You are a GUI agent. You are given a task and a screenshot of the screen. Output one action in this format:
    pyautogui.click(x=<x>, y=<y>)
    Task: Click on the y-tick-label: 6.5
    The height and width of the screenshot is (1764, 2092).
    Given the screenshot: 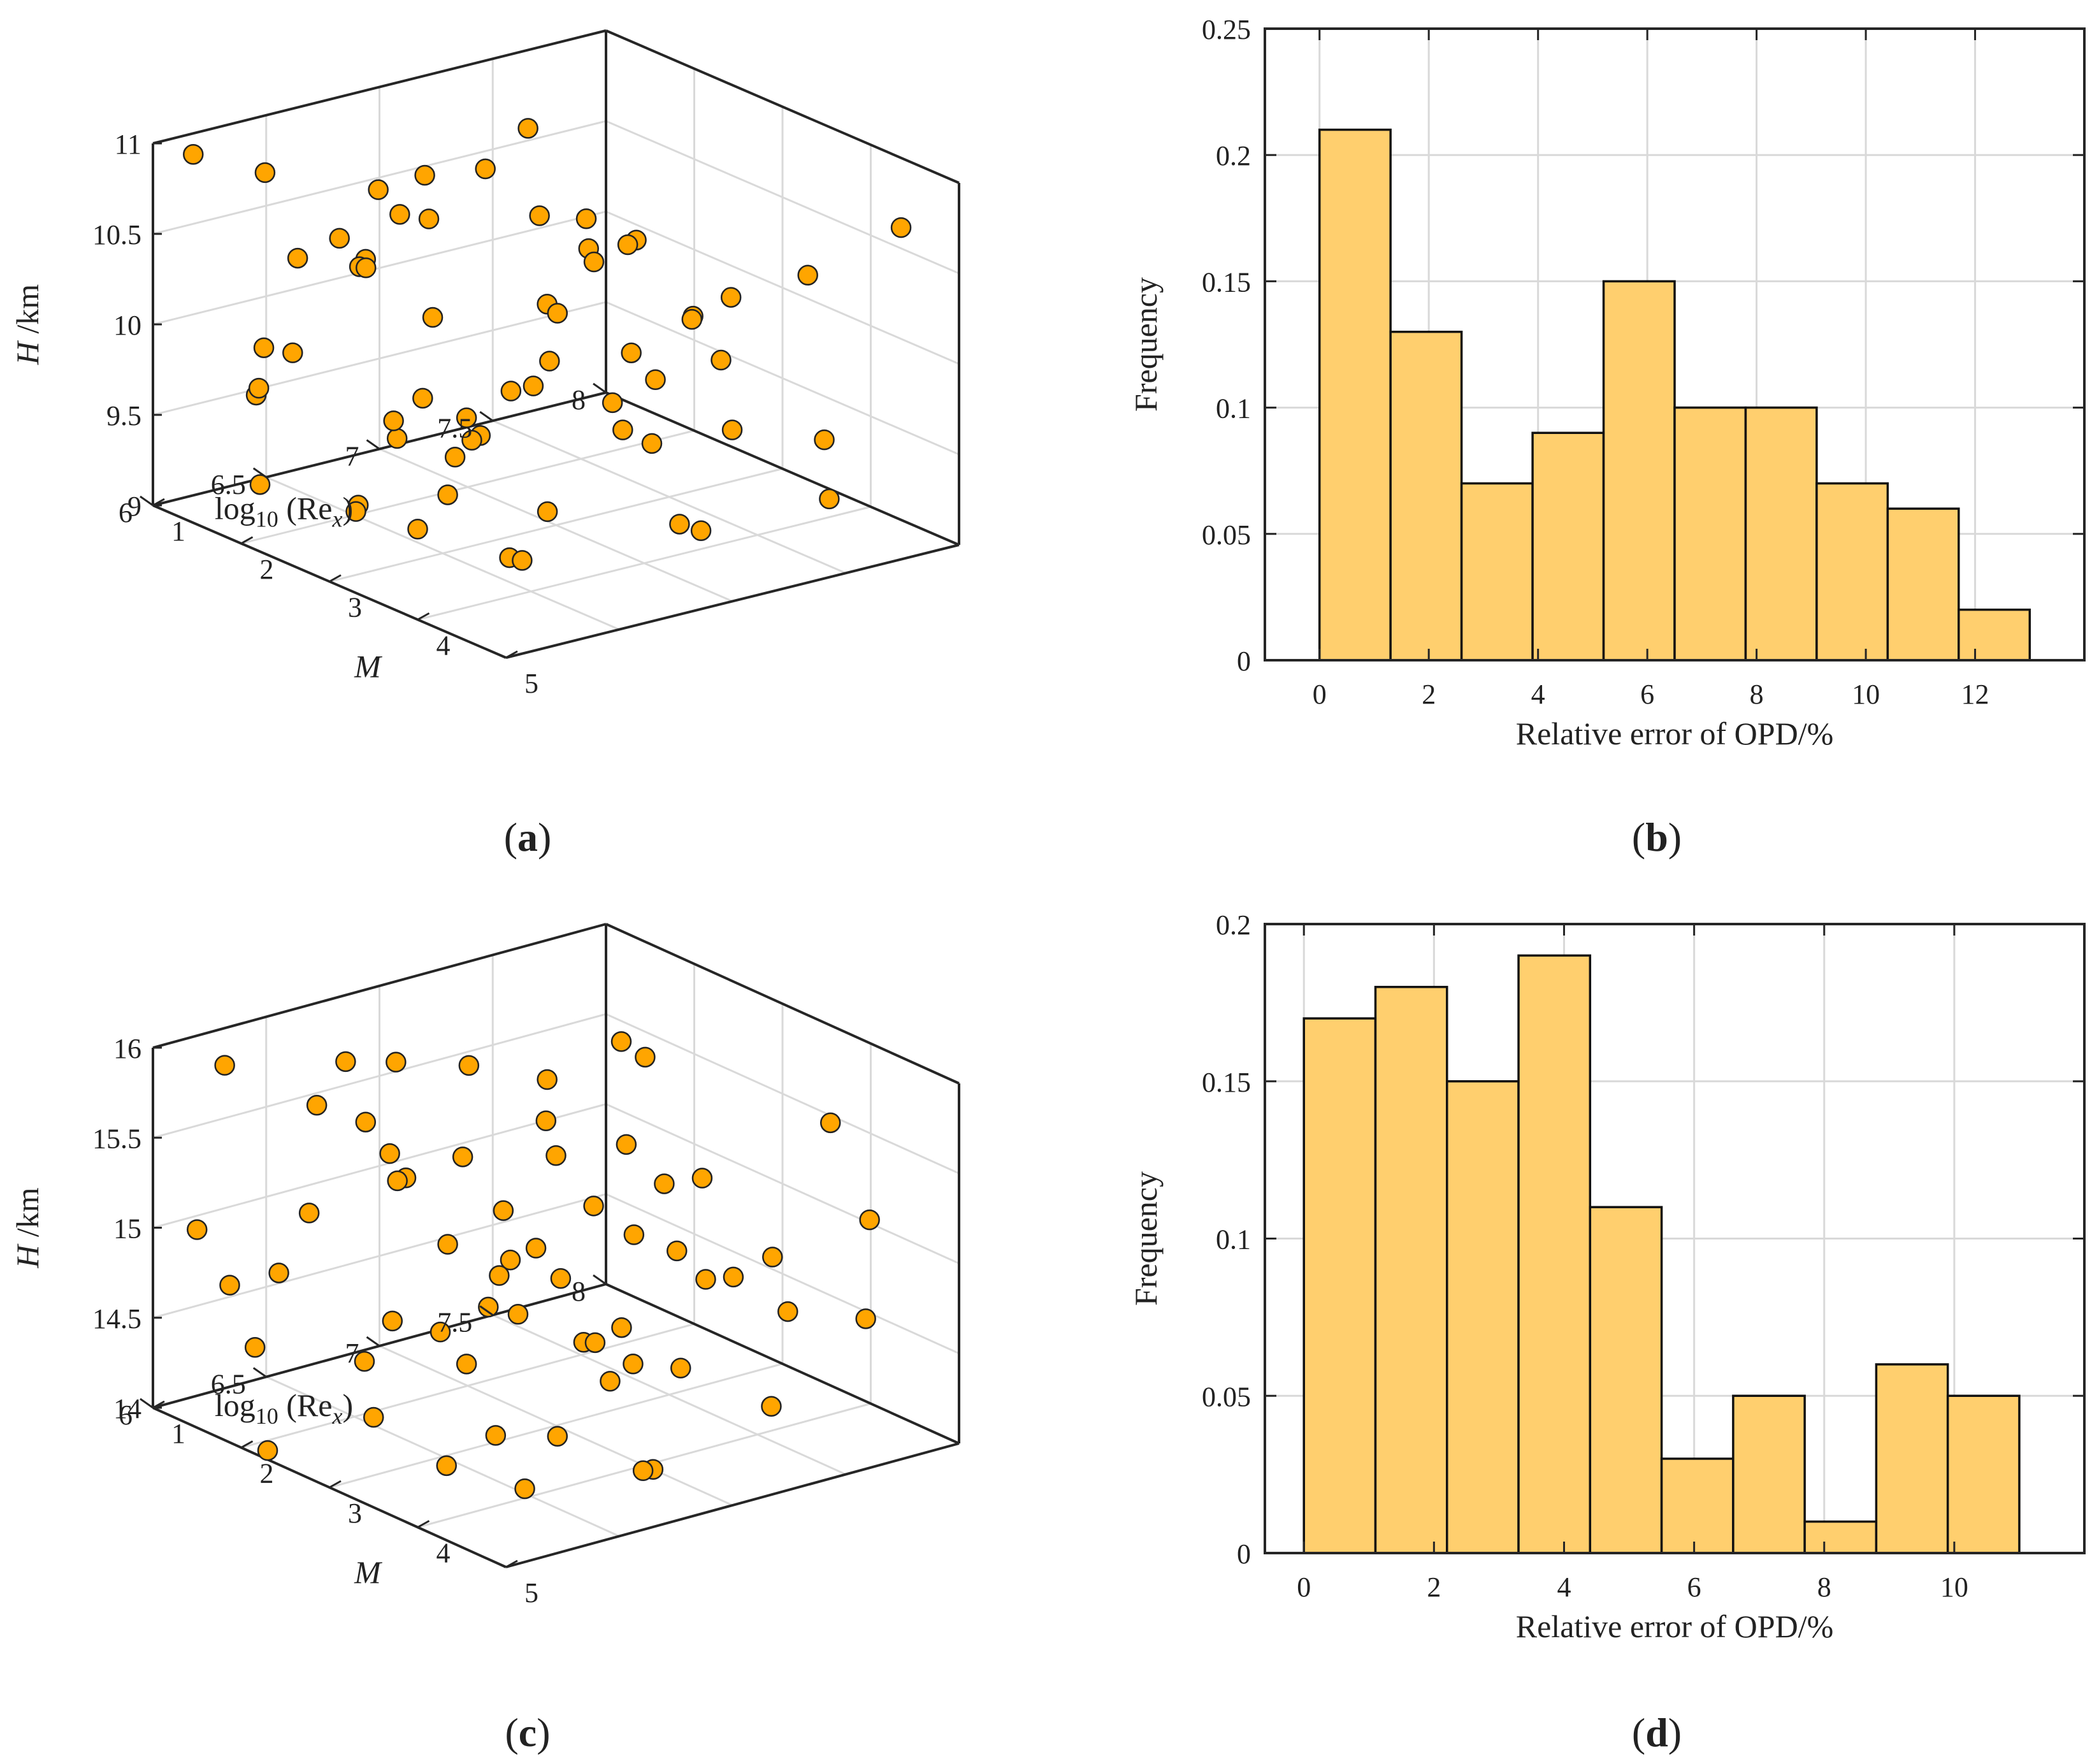 What is the action you would take?
    pyautogui.click(x=228, y=484)
    